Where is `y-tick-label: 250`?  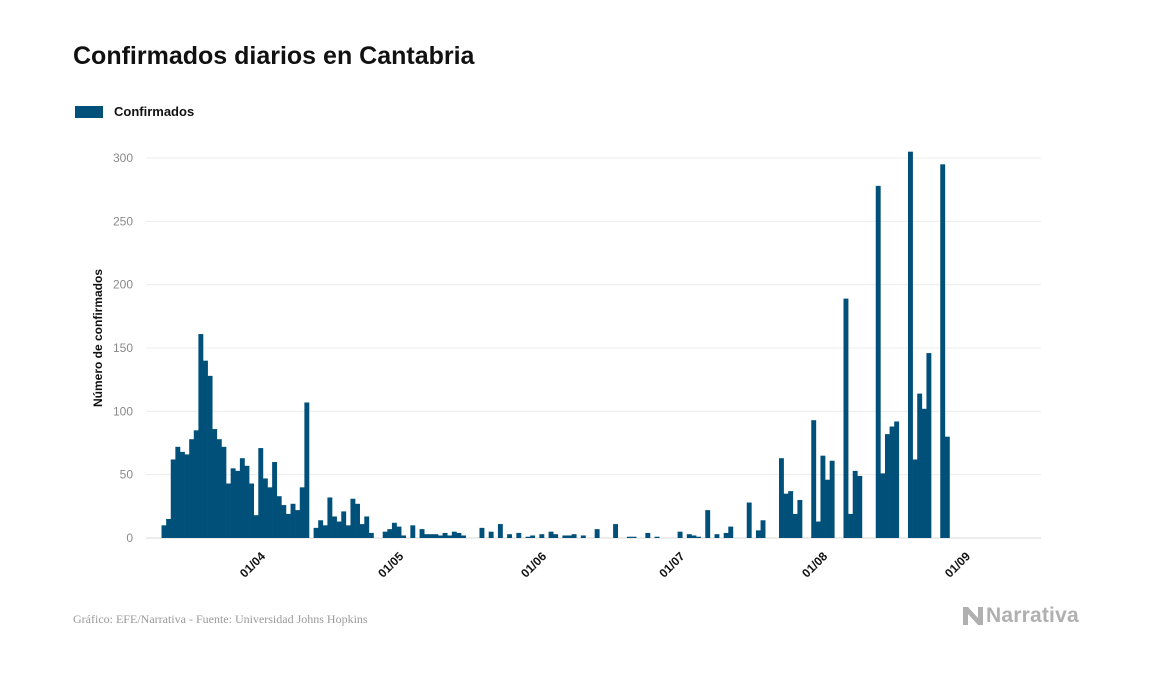
y-tick-label: 250 is located at coordinates (123, 221).